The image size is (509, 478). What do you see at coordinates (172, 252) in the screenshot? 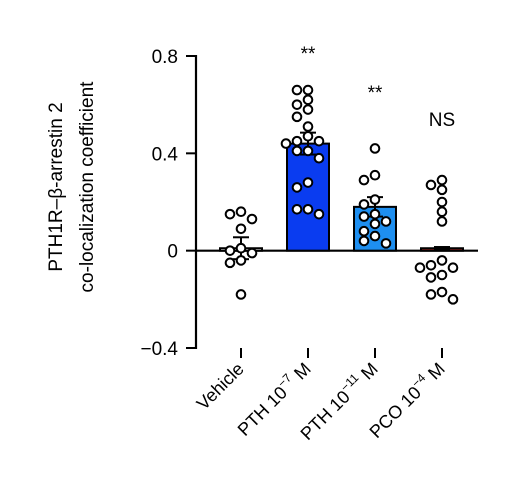
I see `y-tick-label: 0` at bounding box center [172, 252].